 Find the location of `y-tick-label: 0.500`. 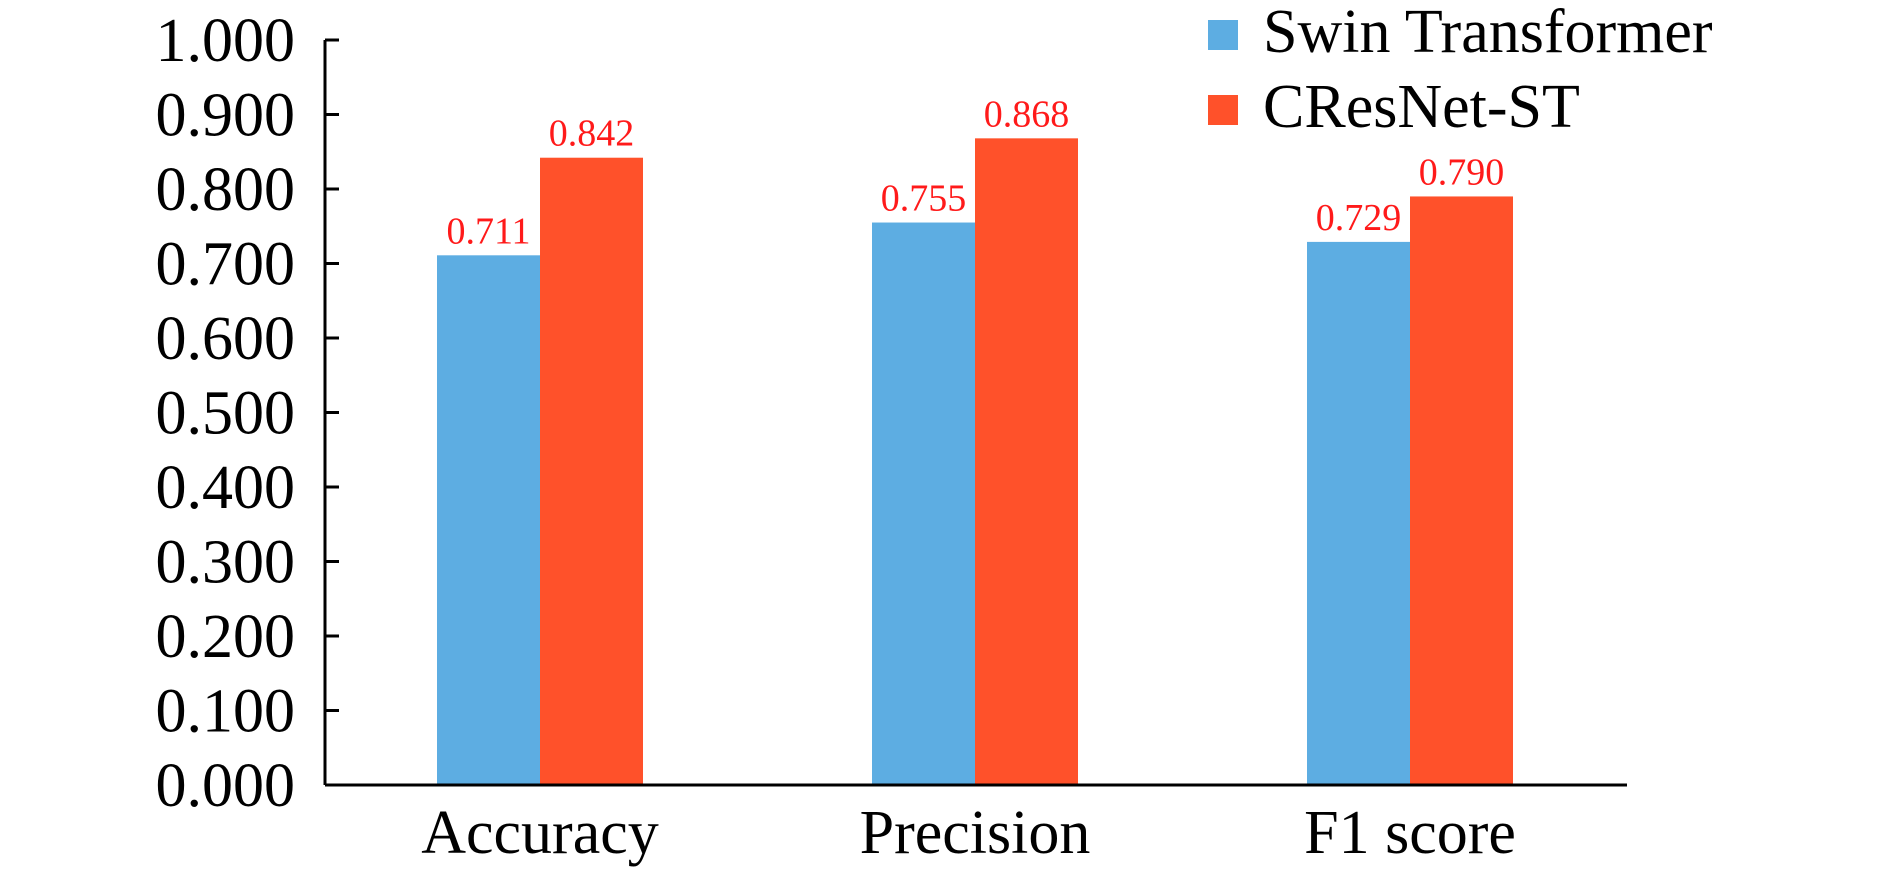

y-tick-label: 0.500 is located at coordinates (226, 414).